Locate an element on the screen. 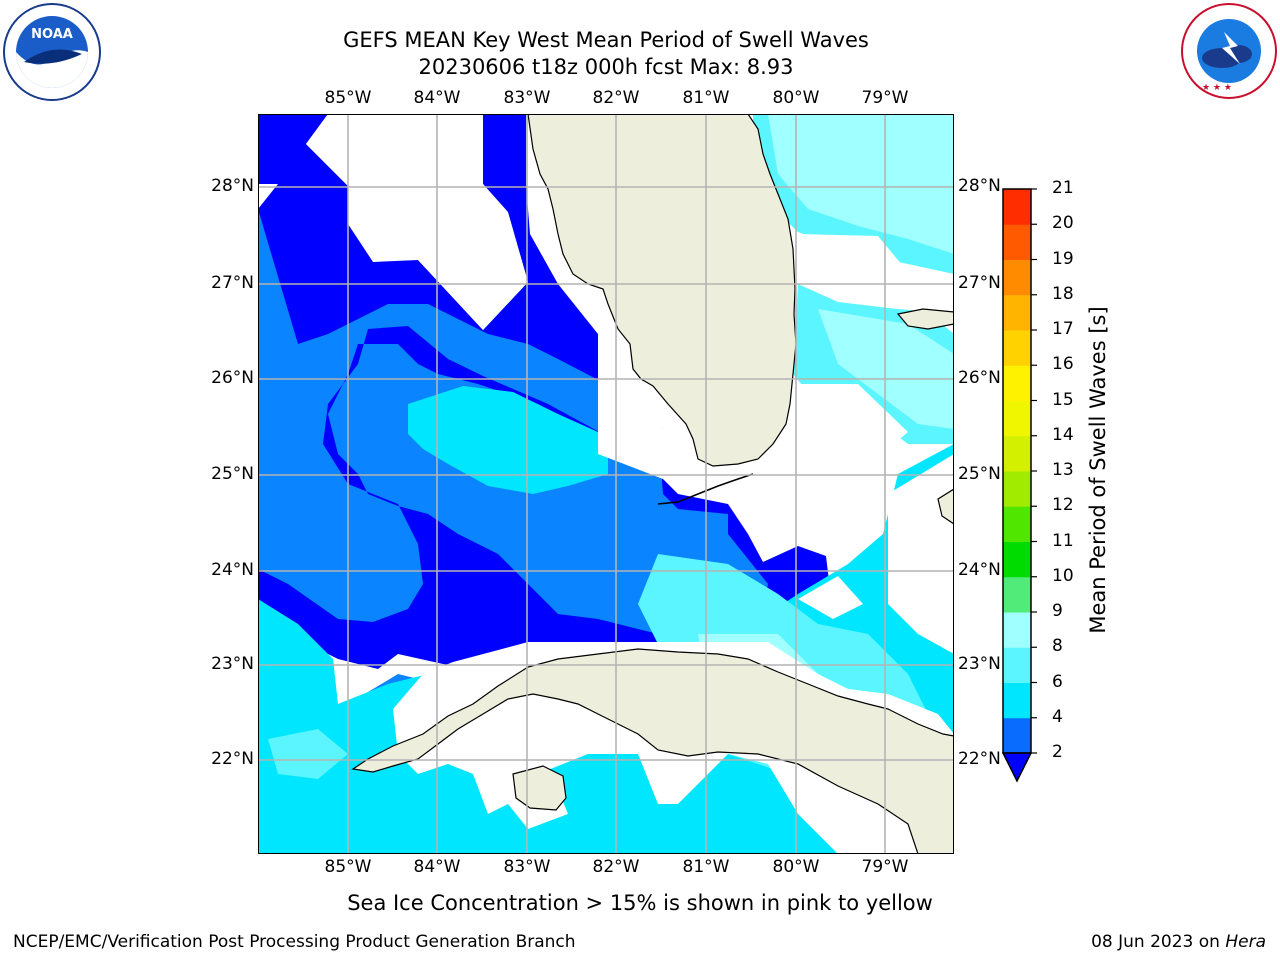 The height and width of the screenshot is (960, 1280). lon-label-top: 81°W is located at coordinates (706, 98).